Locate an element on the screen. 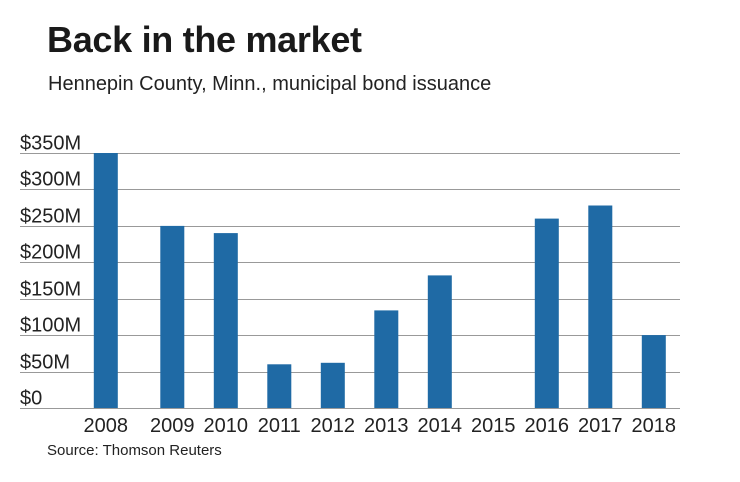 The image size is (740, 482). x-tick-label-2013: 2013 is located at coordinates (386, 426).